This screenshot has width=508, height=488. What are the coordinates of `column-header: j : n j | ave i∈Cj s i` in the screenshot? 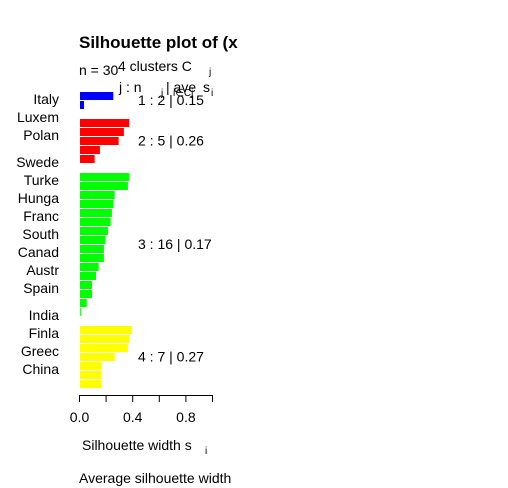 It's located at (165, 89).